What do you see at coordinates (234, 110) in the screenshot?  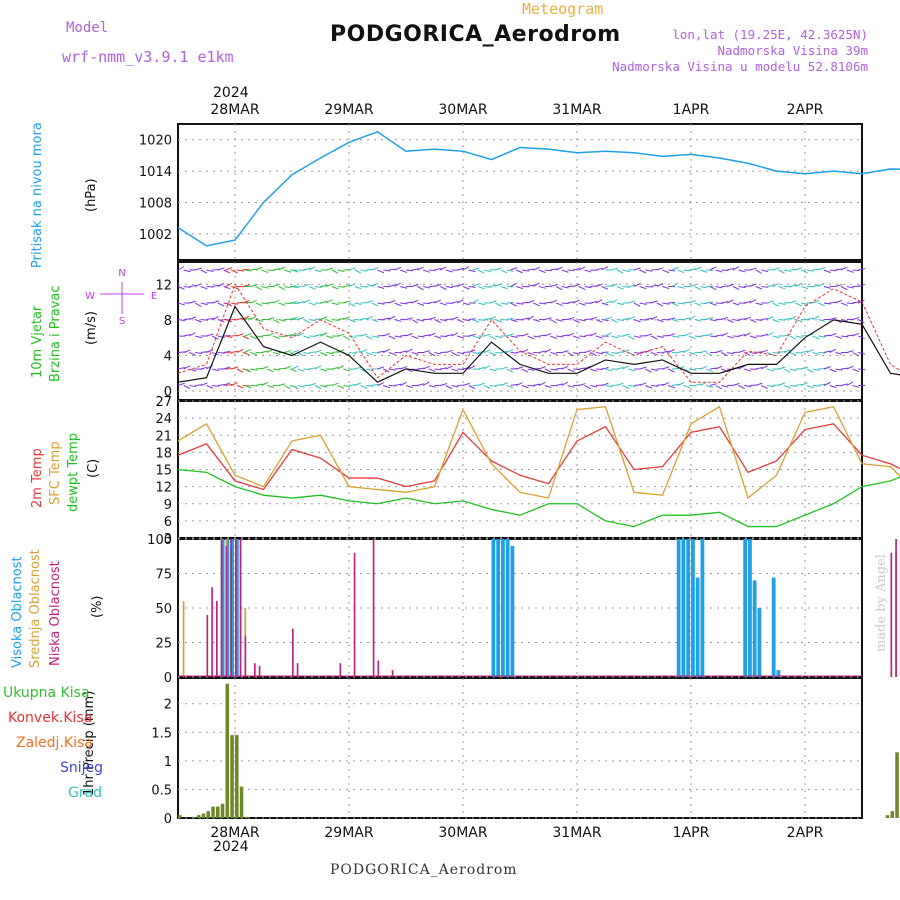 I see `x-tick-top: 28MAR` at bounding box center [234, 110].